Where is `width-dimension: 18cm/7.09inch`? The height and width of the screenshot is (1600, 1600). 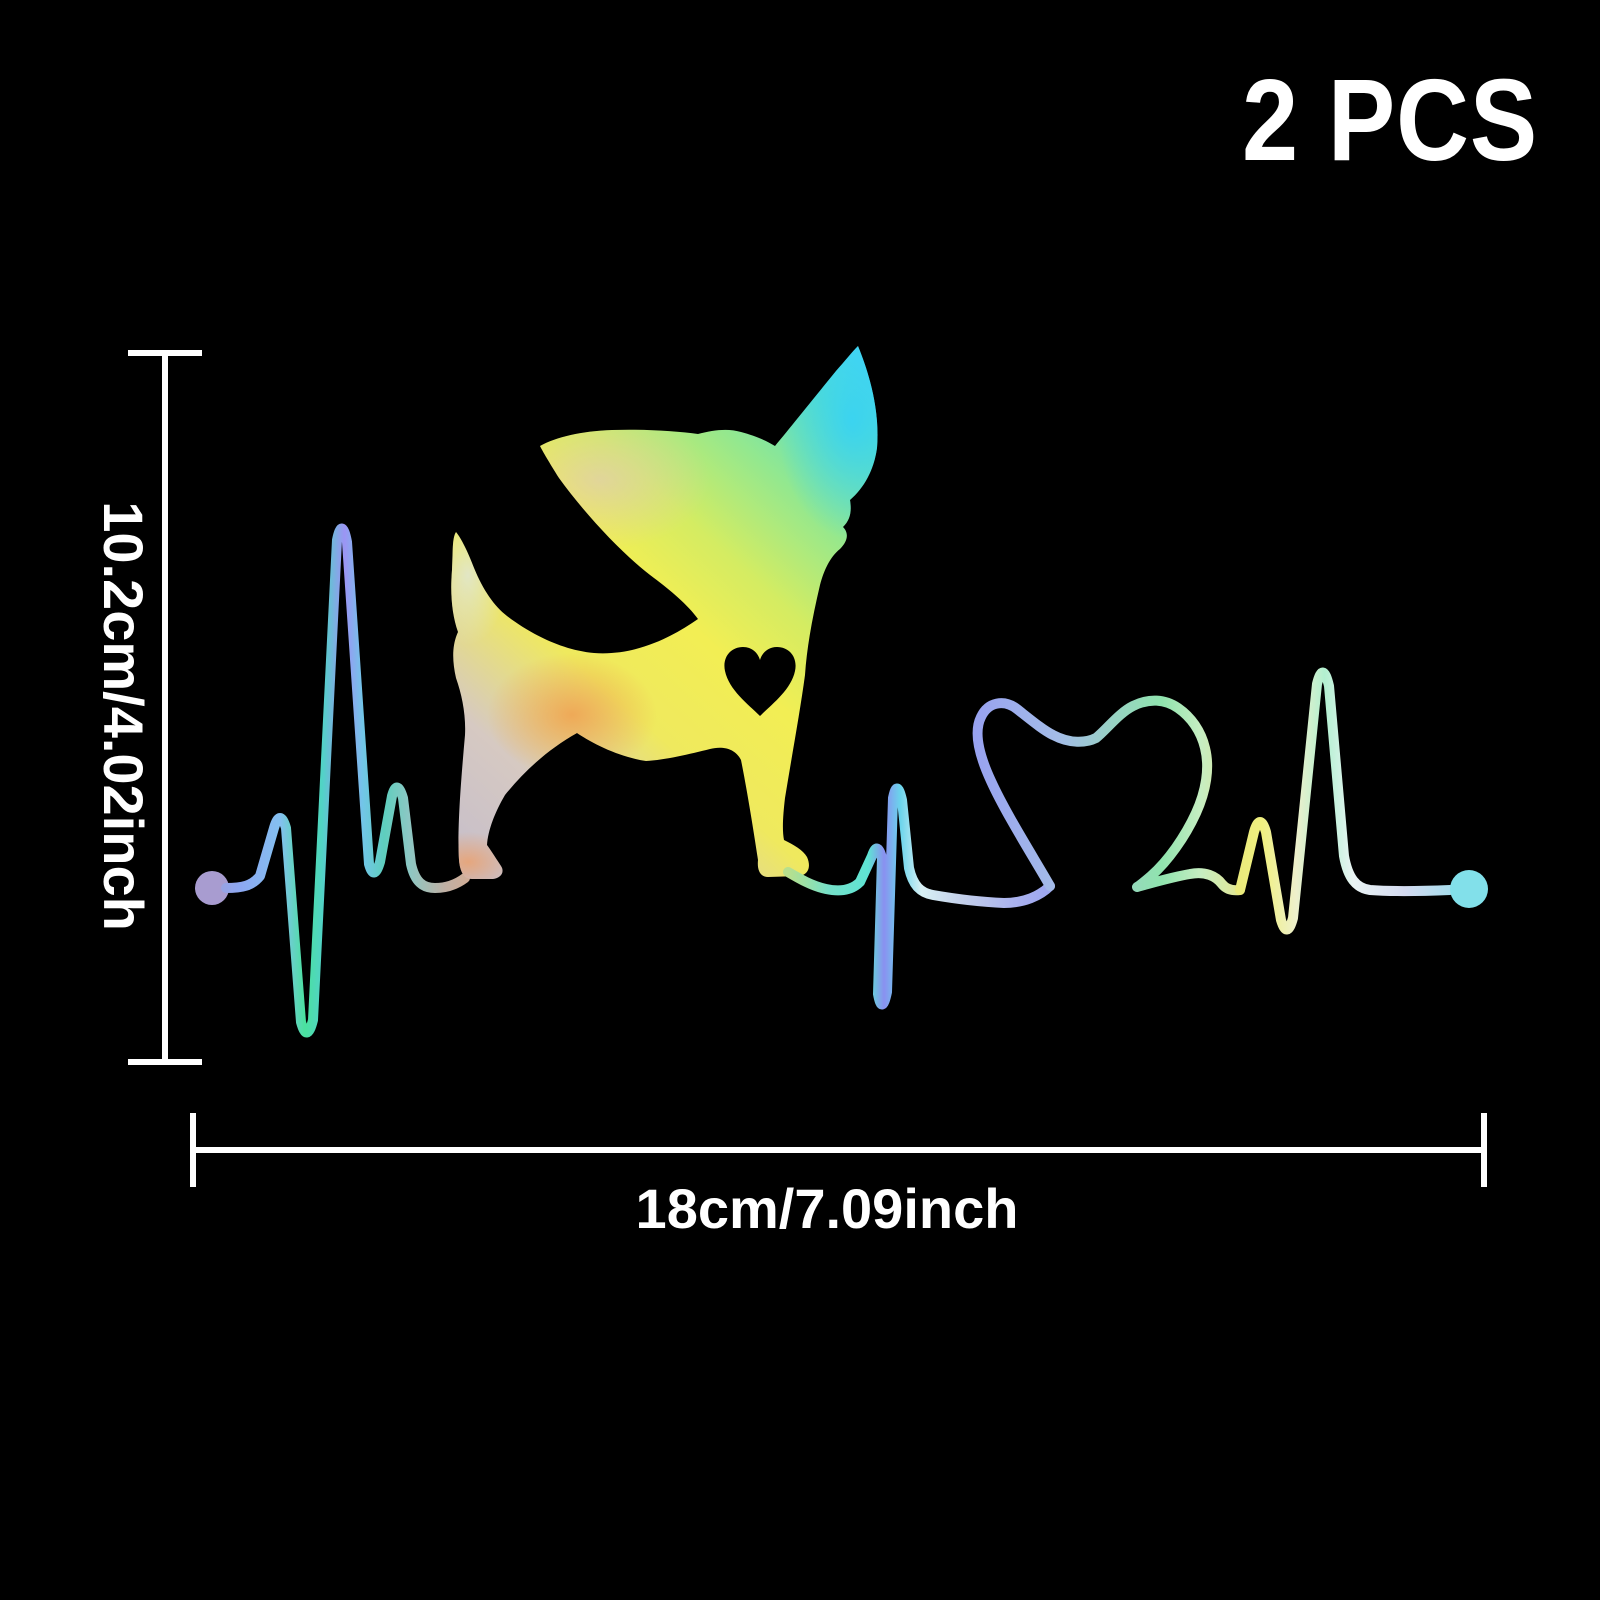
width-dimension: 18cm/7.09inch is located at coordinates (838, 1176).